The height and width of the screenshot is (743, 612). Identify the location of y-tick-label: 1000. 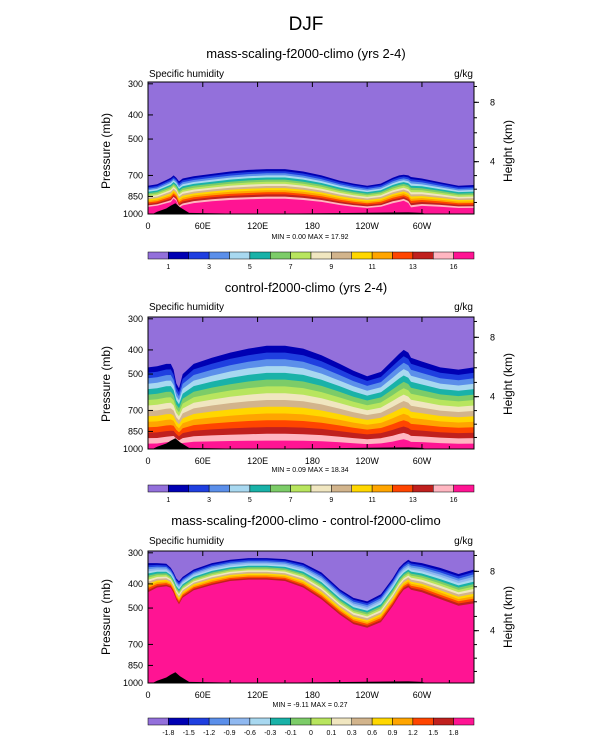
(133, 214).